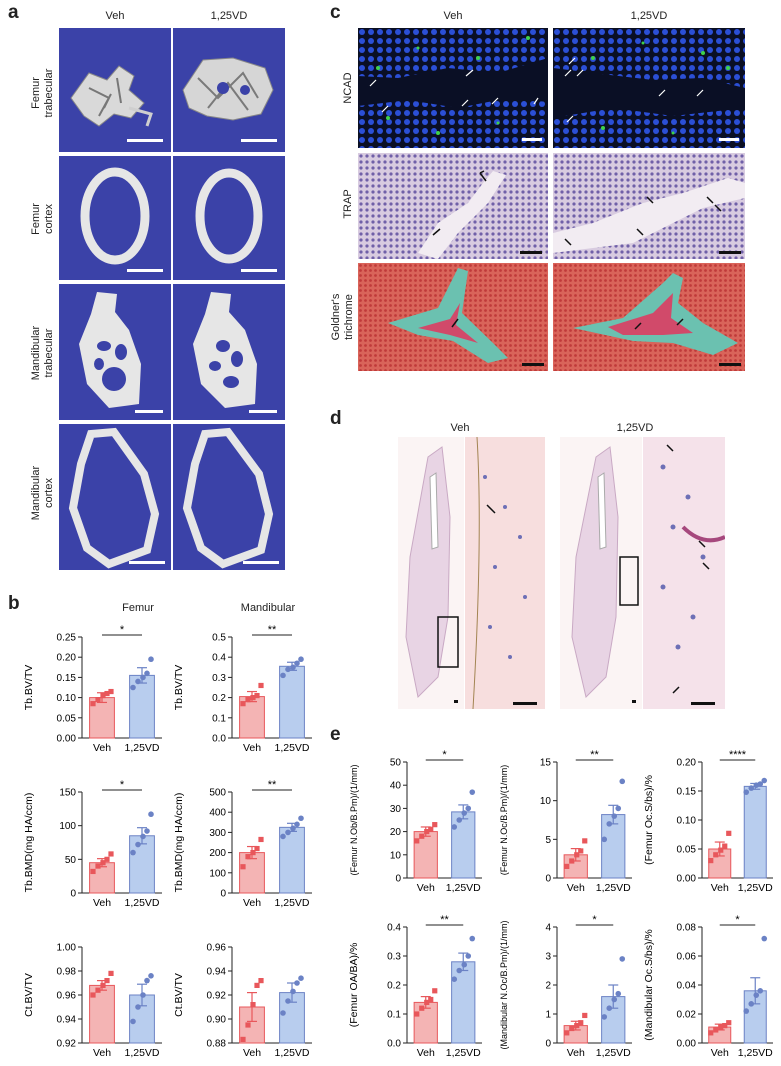 Image resolution: width=781 pixels, height=1066 pixels. What do you see at coordinates (67, 996) in the screenshot?
I see `y-tick-label: 0.96` at bounding box center [67, 996].